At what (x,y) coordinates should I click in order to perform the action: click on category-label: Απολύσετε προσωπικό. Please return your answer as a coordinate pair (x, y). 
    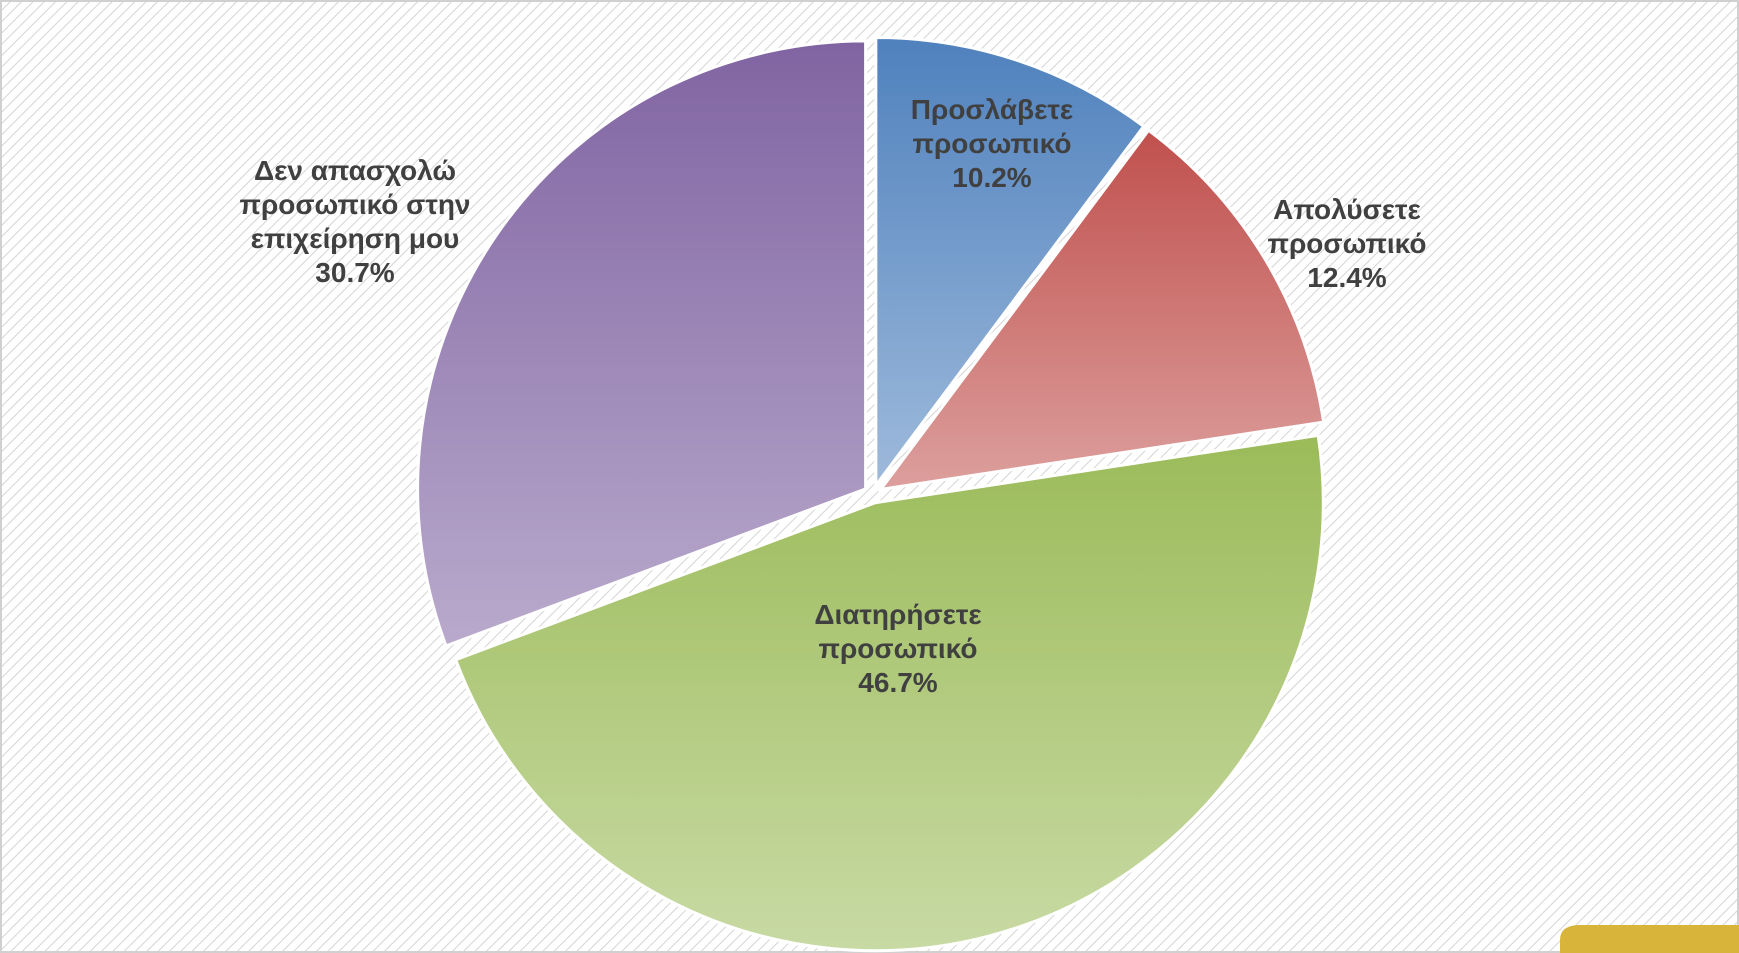
    Looking at the image, I should click on (1347, 226).